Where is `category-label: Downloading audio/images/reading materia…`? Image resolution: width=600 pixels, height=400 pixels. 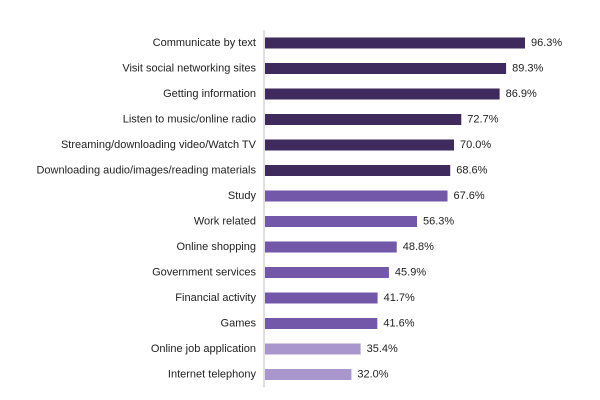 category-label: Downloading audio/images/reading materia… is located at coordinates (146, 170).